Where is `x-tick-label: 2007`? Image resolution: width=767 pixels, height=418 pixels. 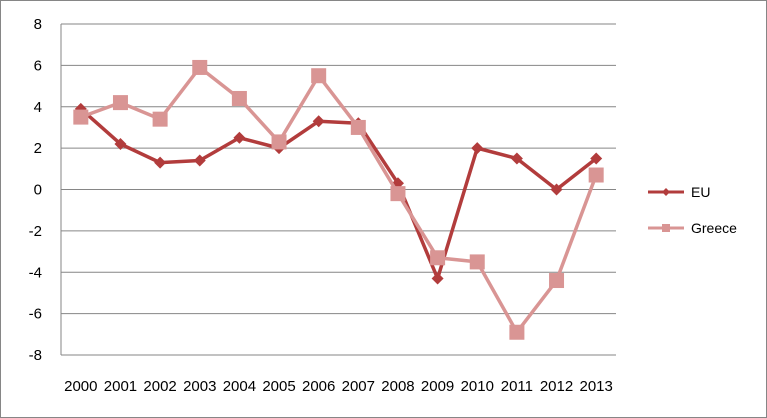 x-tick-label: 2007 is located at coordinates (358, 386).